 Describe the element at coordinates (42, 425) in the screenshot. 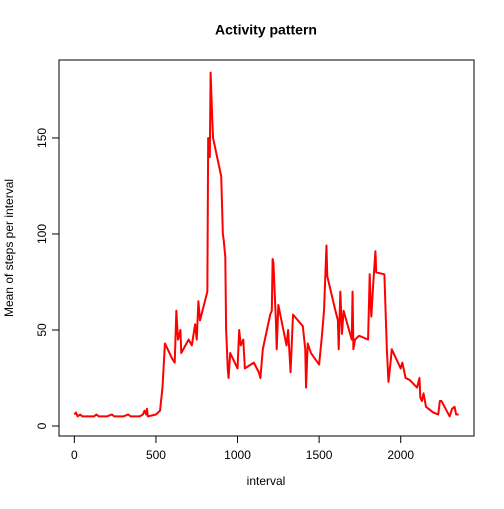

I see `y-tick-label: 0` at that location.